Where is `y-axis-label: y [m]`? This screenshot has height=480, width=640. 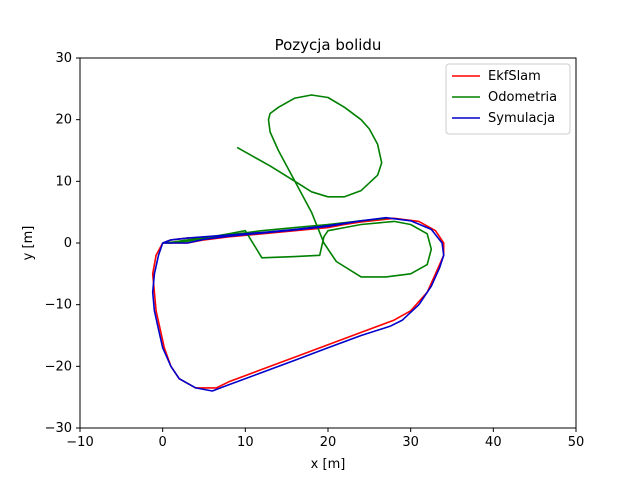 y-axis-label: y [m] is located at coordinates (28, 243).